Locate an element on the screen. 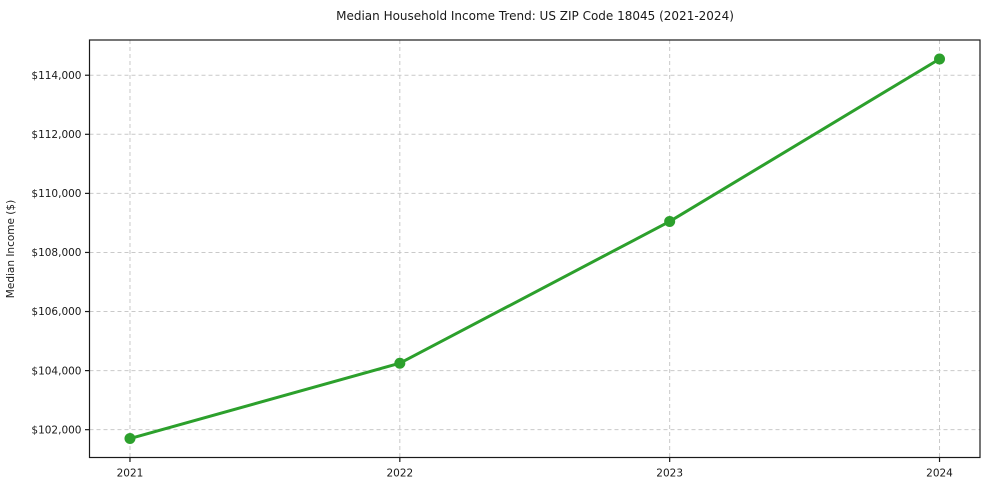 Image resolution: width=989 pixels, height=490 pixels. y-tick-label: $110,000 is located at coordinates (56, 194).